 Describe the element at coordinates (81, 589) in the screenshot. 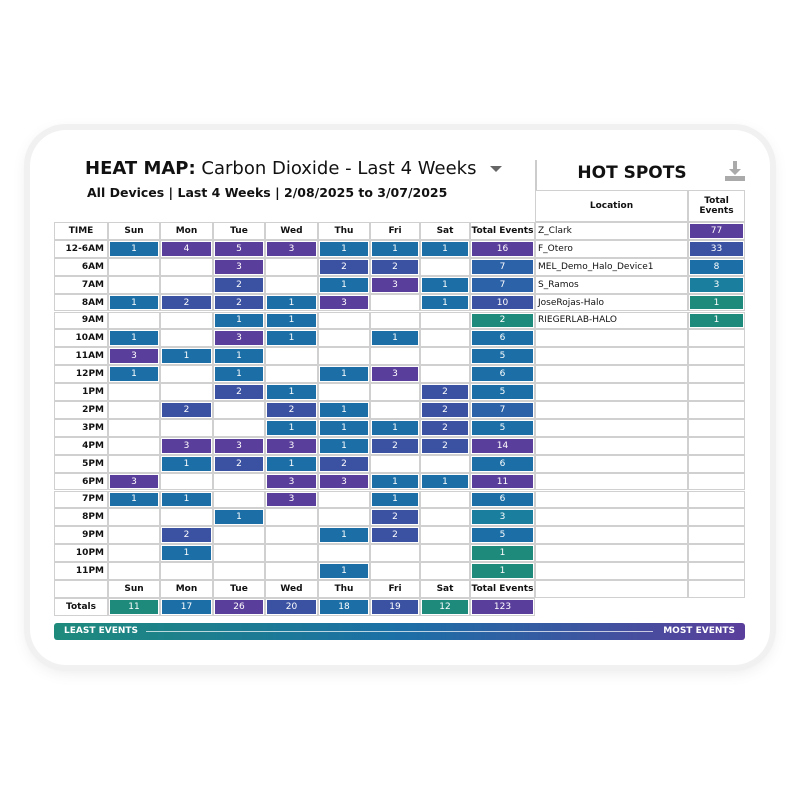

I see `footer-column-header` at that location.